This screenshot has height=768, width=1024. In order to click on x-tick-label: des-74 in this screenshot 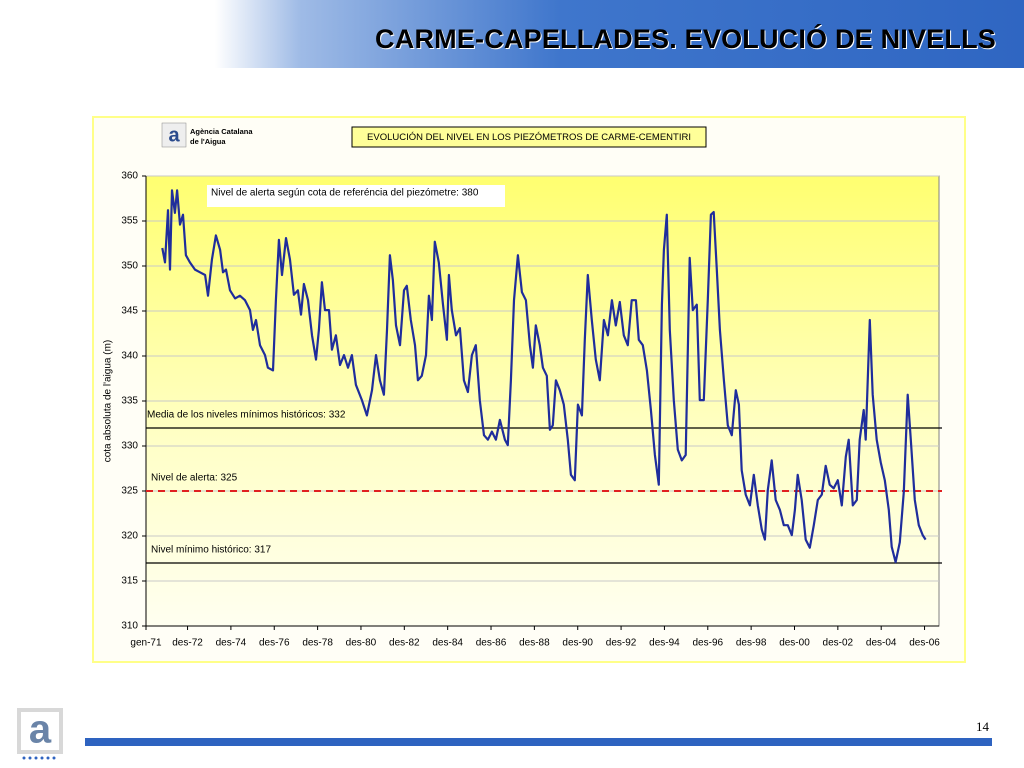, I will do `click(231, 643)`.